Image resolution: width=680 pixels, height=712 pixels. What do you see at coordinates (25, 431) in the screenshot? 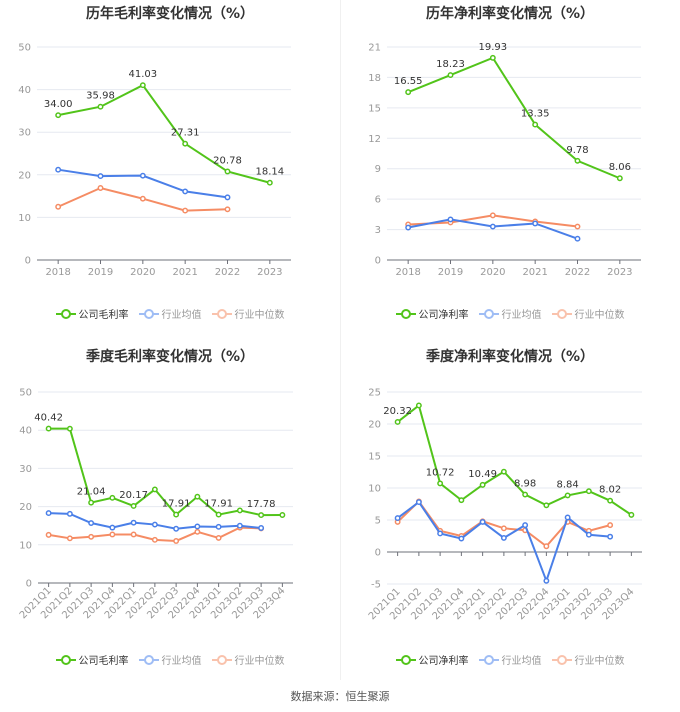
I see `y-tick-label: 40` at bounding box center [25, 431].